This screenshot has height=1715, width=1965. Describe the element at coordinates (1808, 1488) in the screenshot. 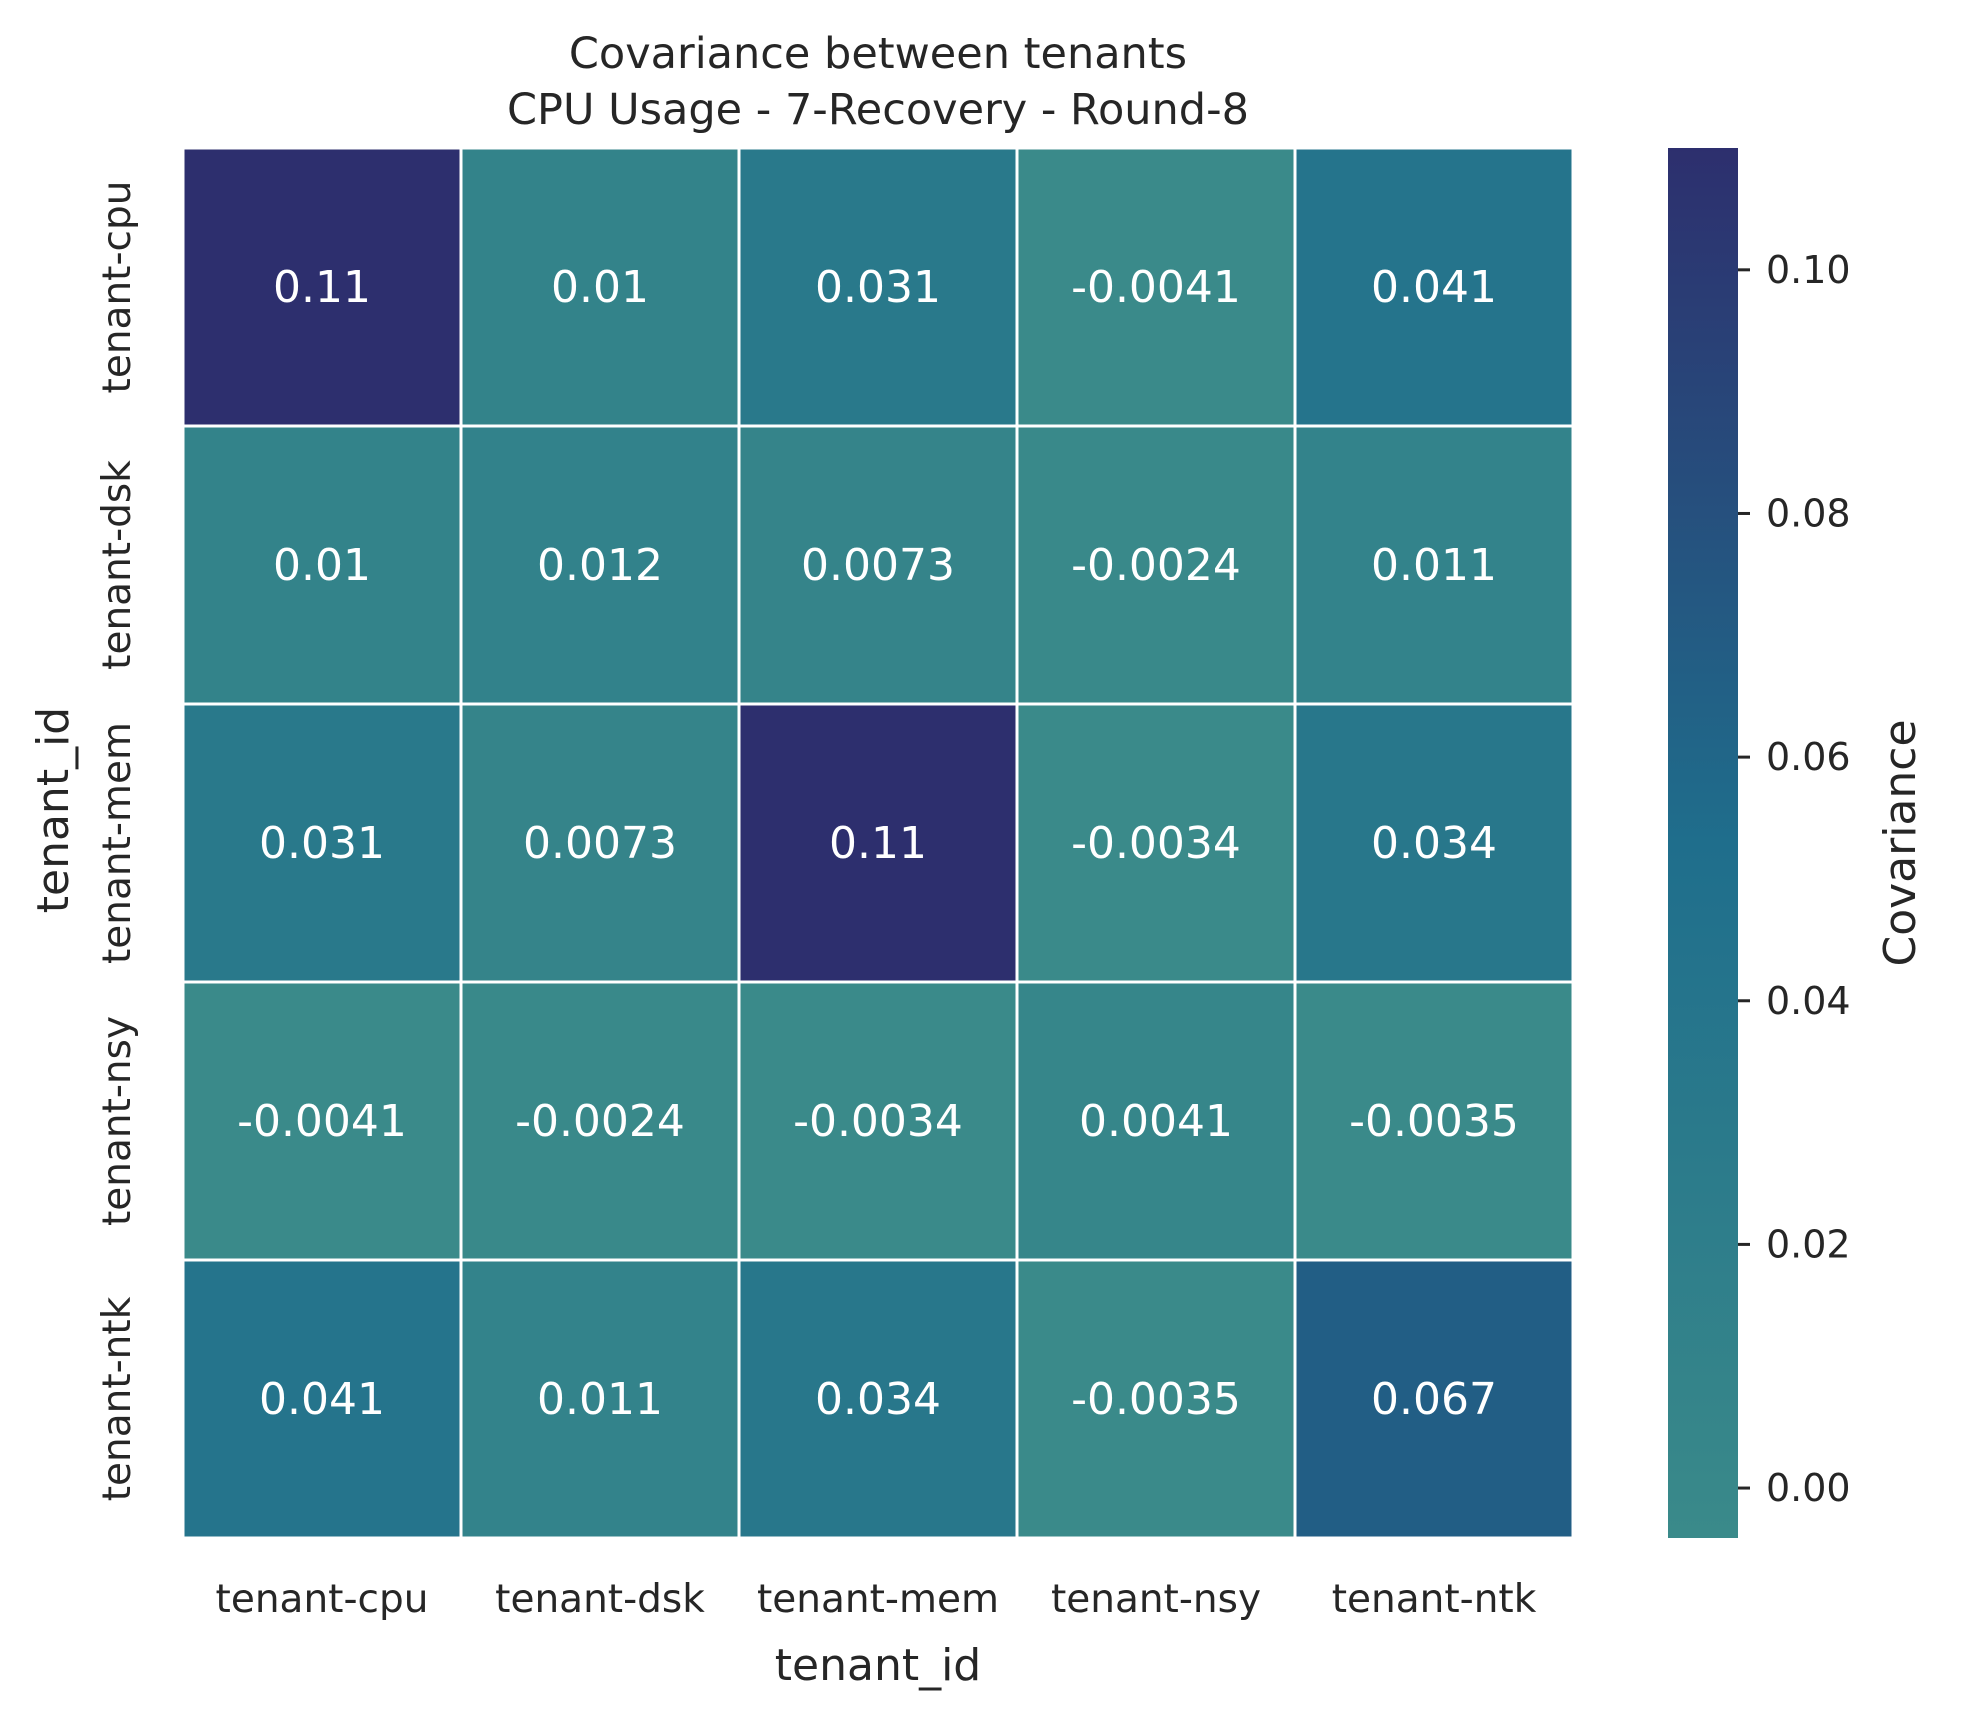

I see `colorbar-tick-label: 0.00` at that location.